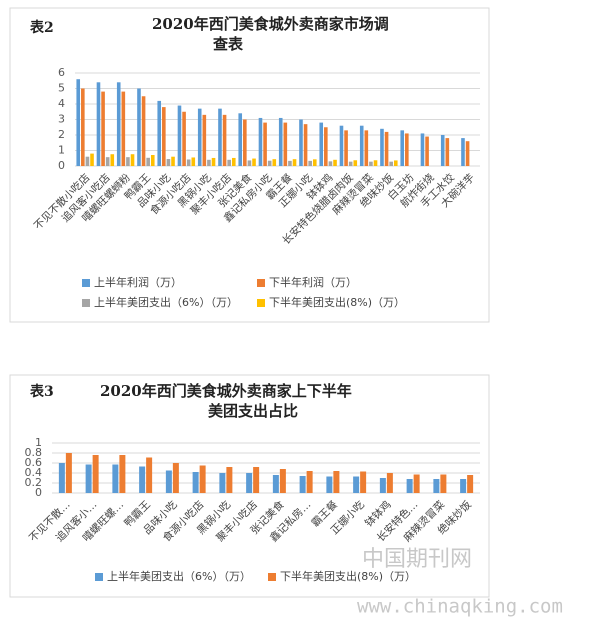 The width and height of the screenshot is (589, 619). What do you see at coordinates (313, 282) in the screenshot?
I see `legend-label: 下半年利润（万）` at bounding box center [313, 282].